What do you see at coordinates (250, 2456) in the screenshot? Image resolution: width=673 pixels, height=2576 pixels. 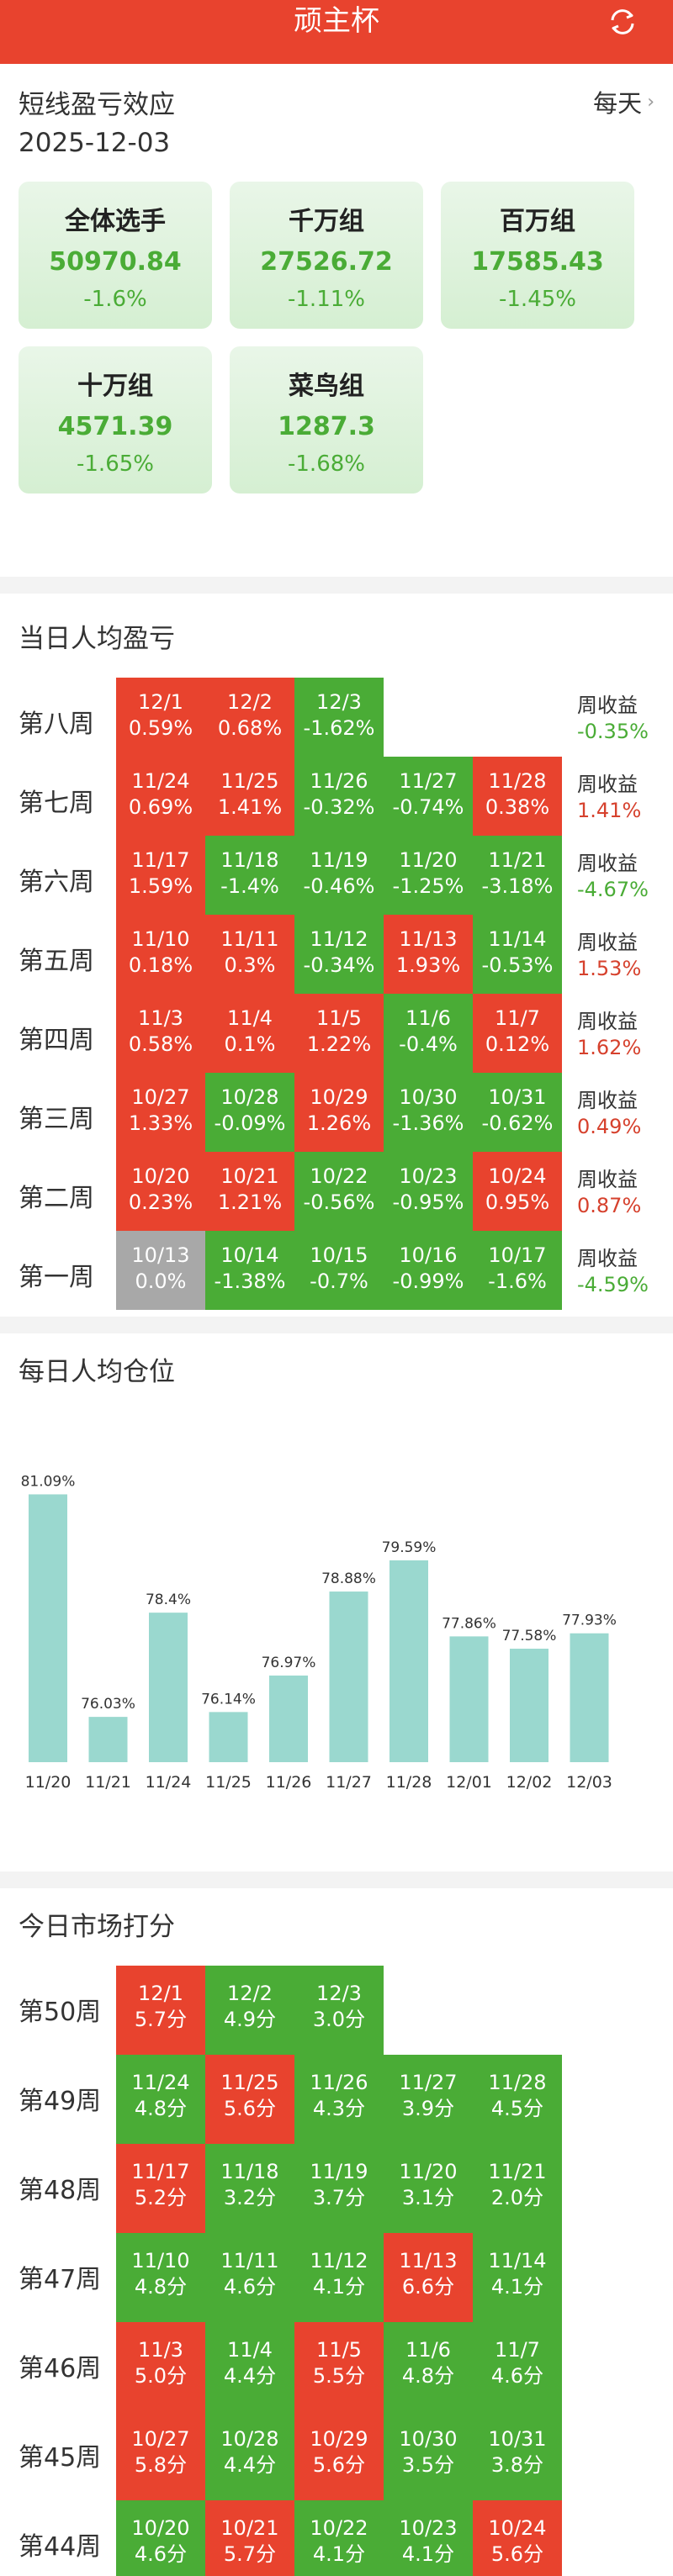 I see `day-cell: 10/28 4.4分` at bounding box center [250, 2456].